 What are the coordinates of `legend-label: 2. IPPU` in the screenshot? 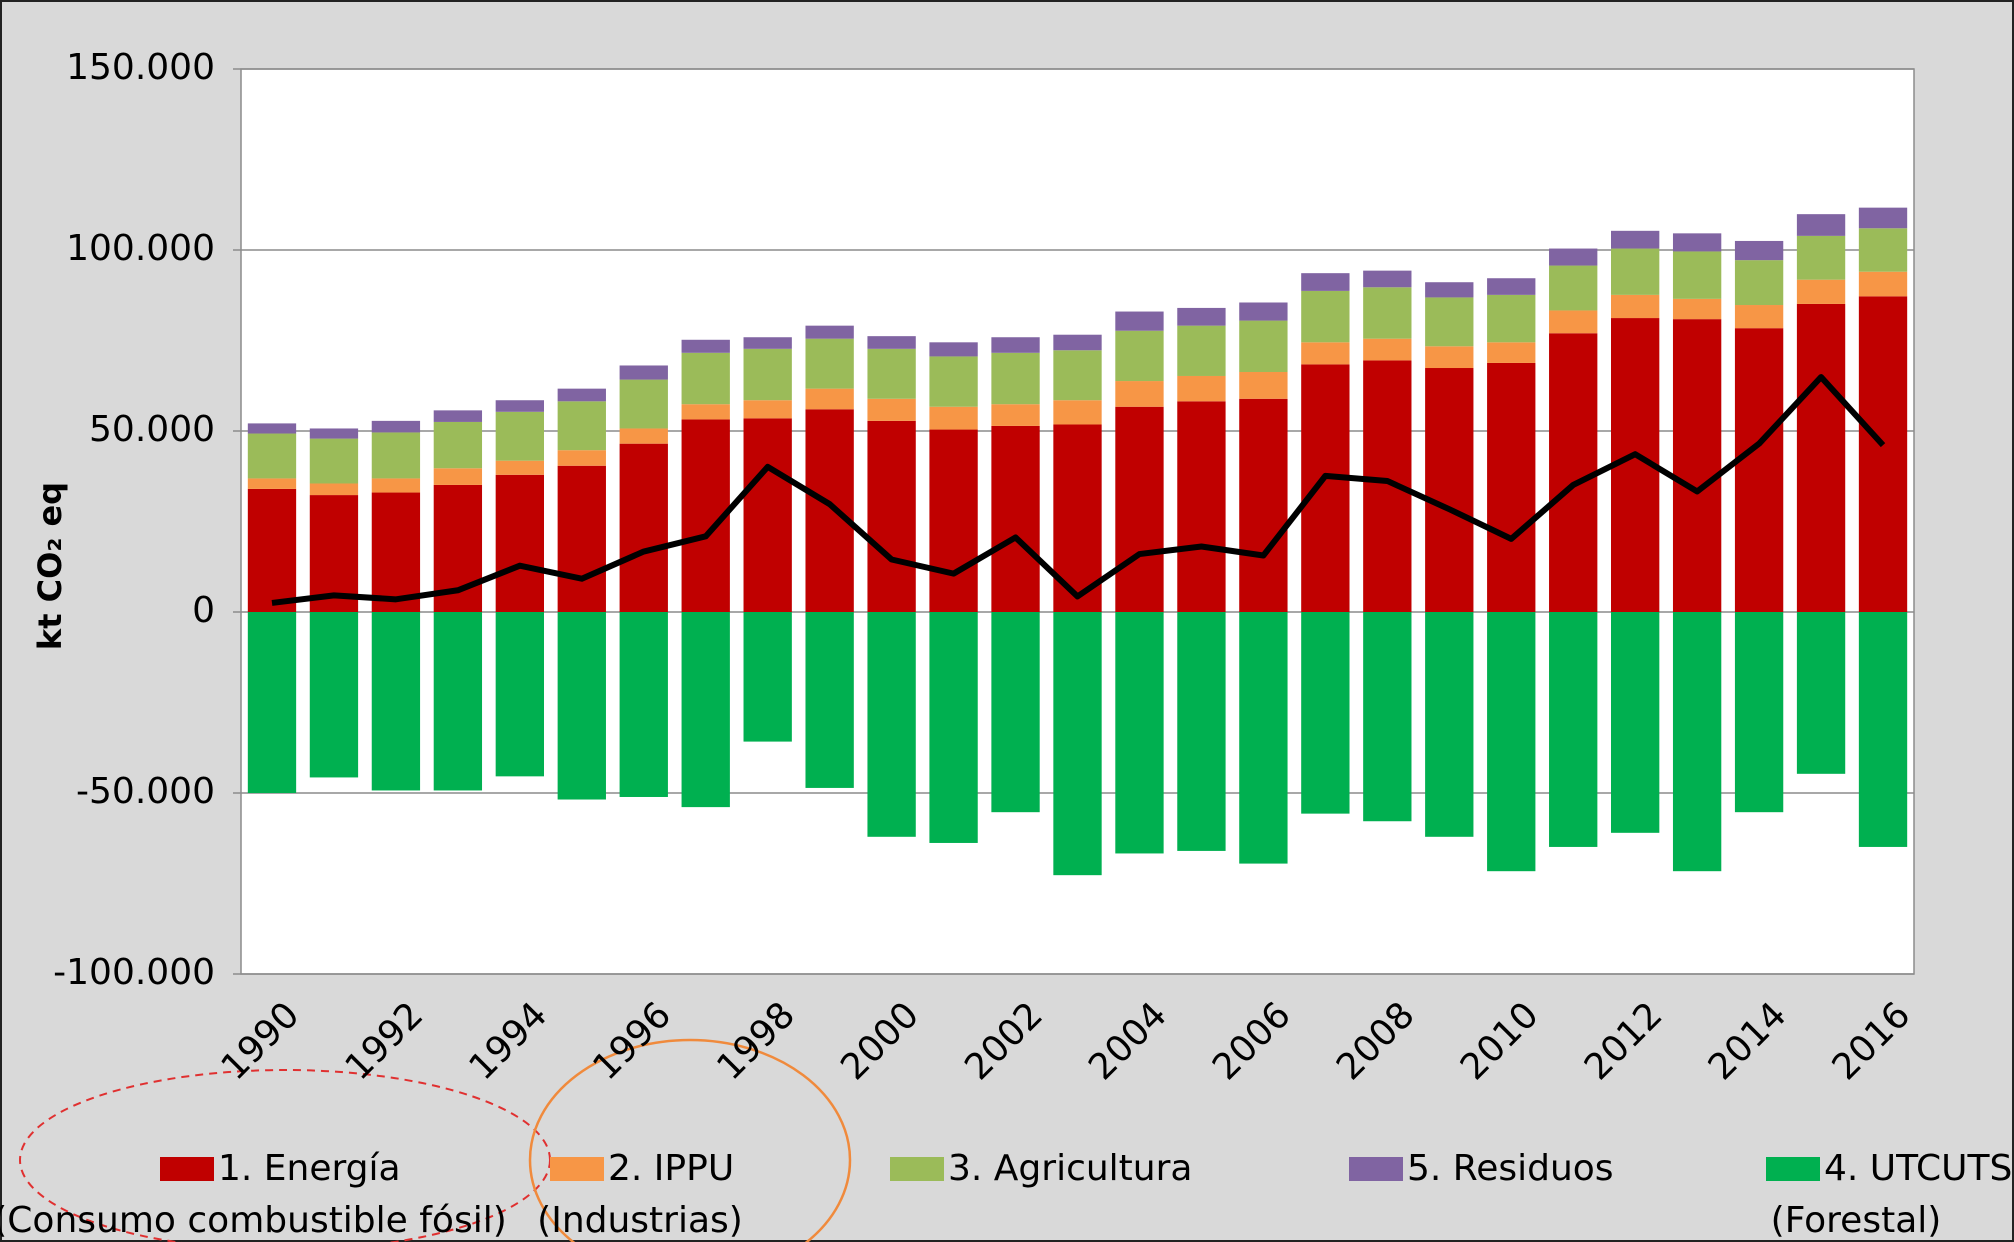 It's located at (671, 1168).